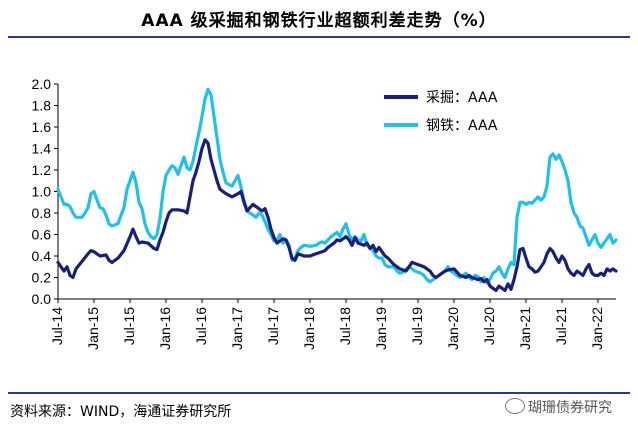 Image resolution: width=638 pixels, height=428 pixels. I want to click on y-tick-label: 1.0, so click(42, 192).